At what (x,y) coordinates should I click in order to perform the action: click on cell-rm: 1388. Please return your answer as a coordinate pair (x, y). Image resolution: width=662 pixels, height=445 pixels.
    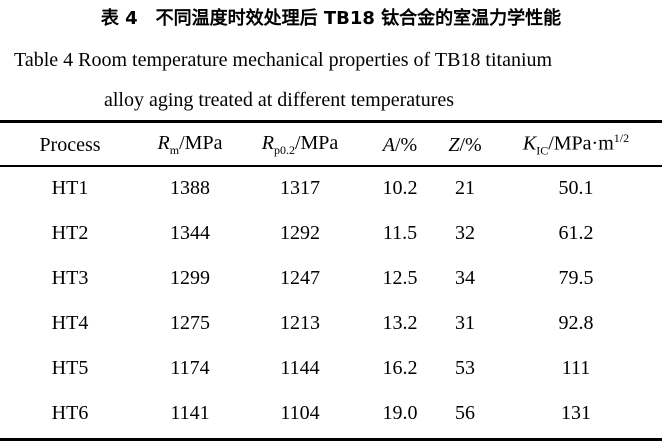
    Looking at the image, I should click on (190, 188).